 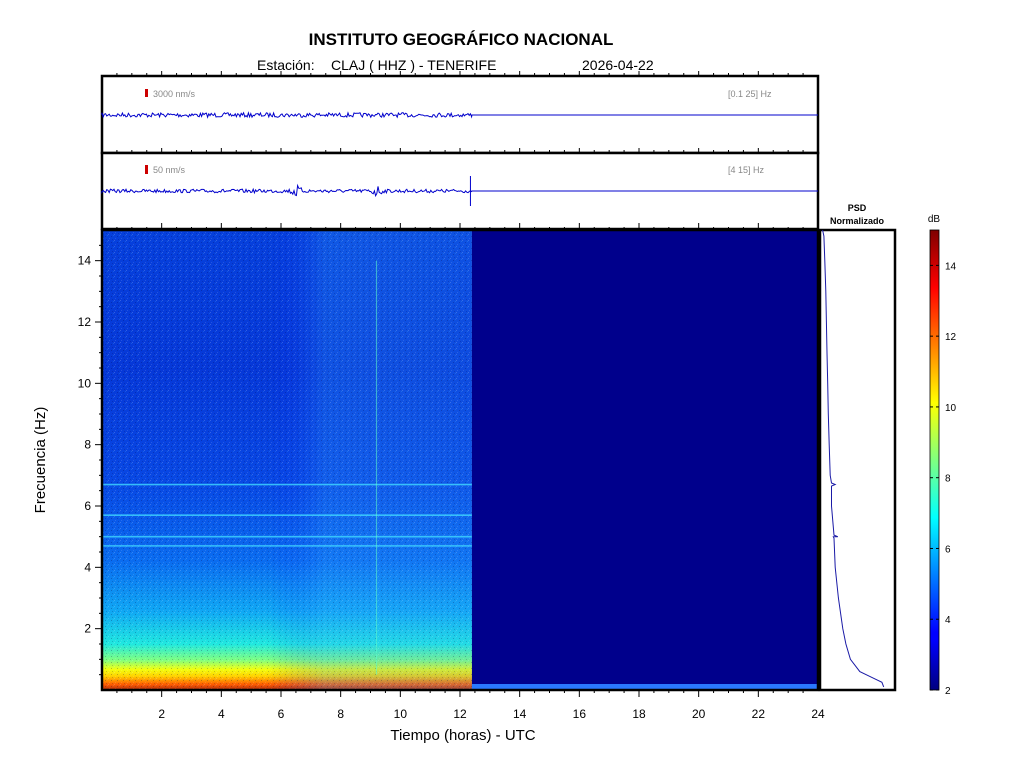 What do you see at coordinates (286, 65) in the screenshot?
I see `station-label: Estación:` at bounding box center [286, 65].